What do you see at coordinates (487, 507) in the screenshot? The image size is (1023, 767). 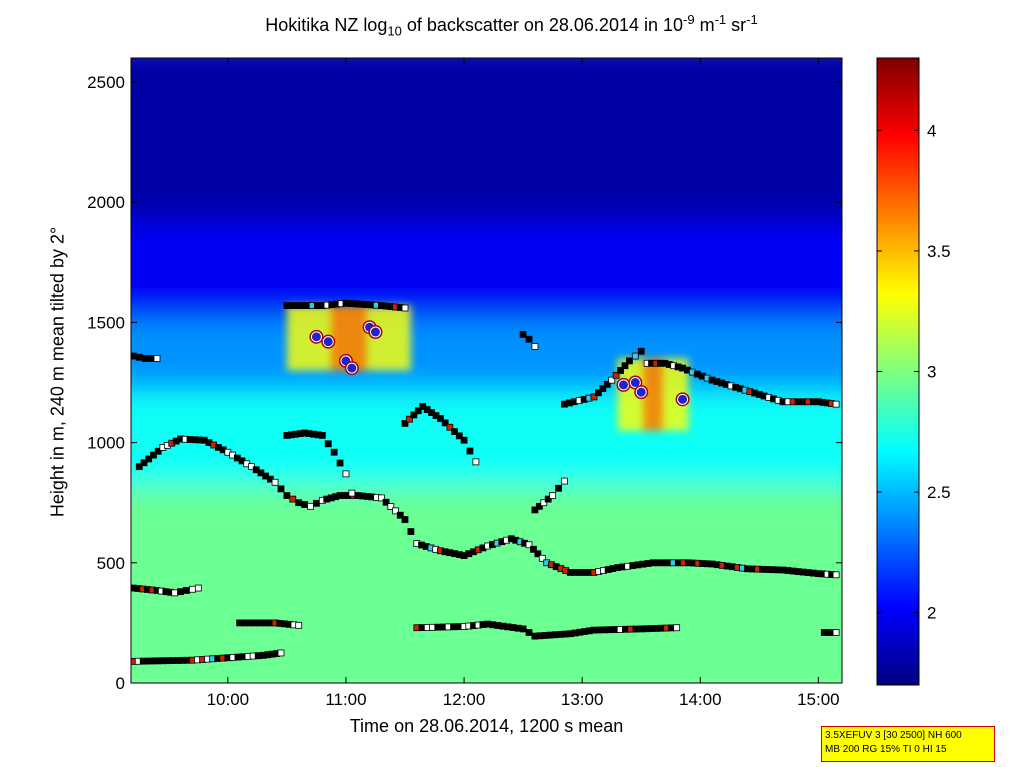 I see `series-main-mixing-layer` at bounding box center [487, 507].